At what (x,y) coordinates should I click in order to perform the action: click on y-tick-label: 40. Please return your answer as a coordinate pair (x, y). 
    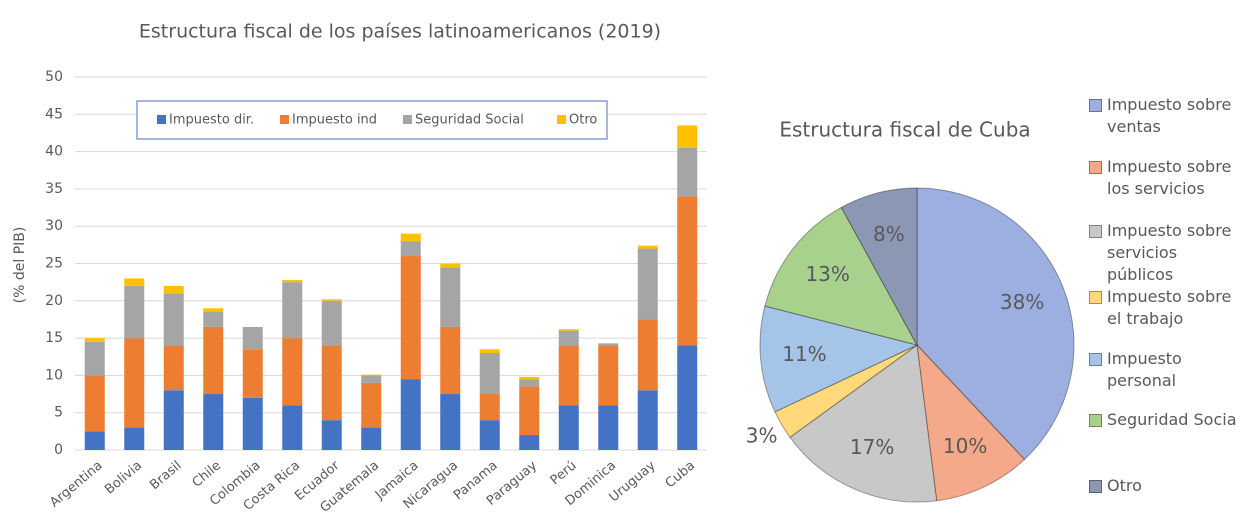
    Looking at the image, I should click on (54, 152).